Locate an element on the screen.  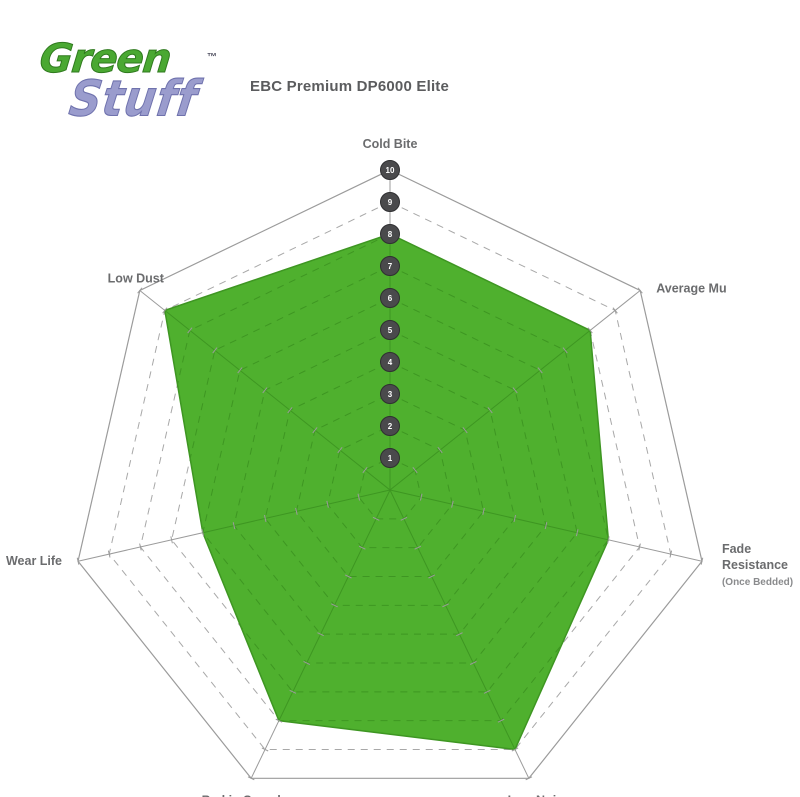
axis-sublabel-once-bedded: (Once Bedded) is located at coordinates (757, 582).